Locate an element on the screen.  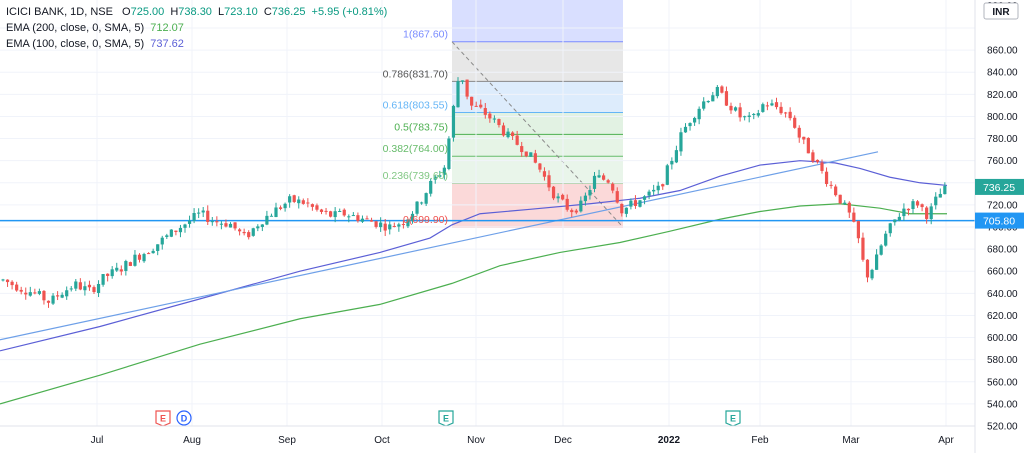
fib-level-label: 0.236(739.60) is located at coordinates (415, 176).